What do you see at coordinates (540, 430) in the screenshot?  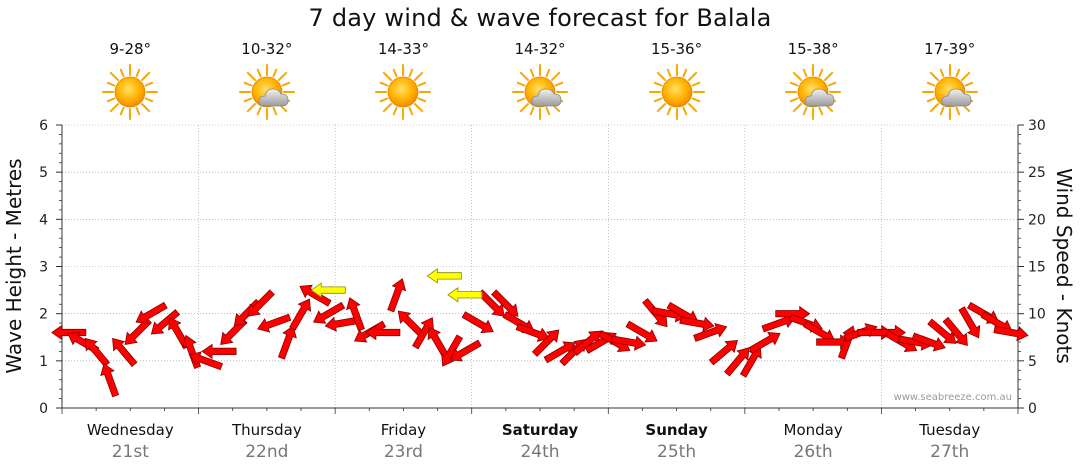 I see `day-name: Saturday` at bounding box center [540, 430].